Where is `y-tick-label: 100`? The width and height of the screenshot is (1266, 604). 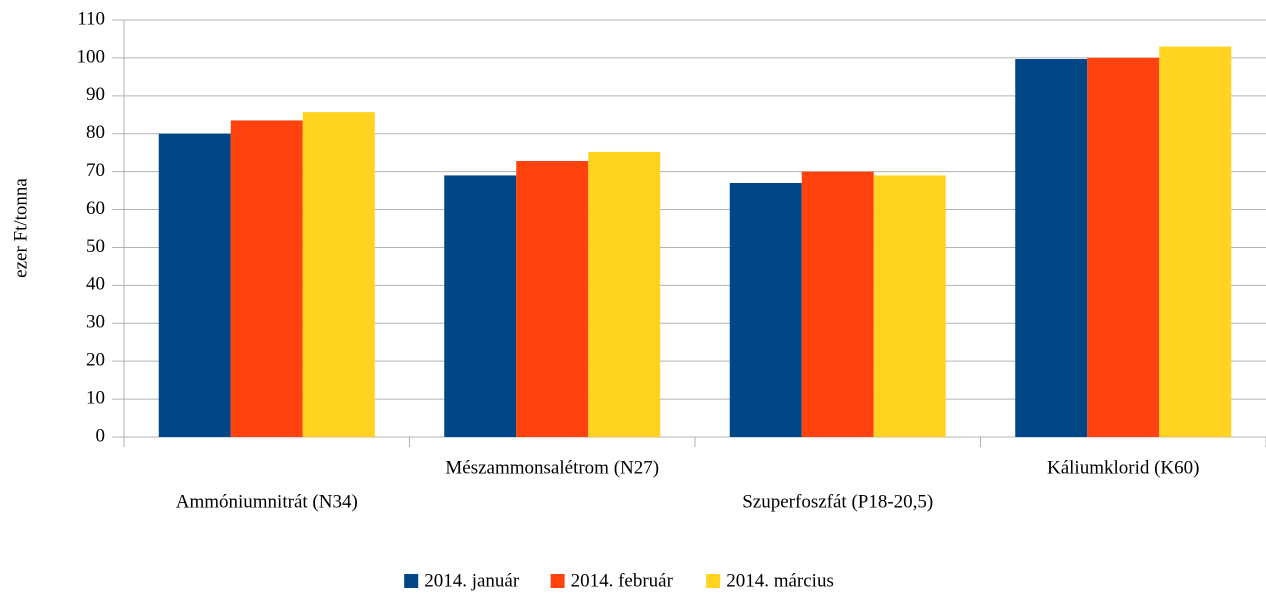
y-tick-label: 100 is located at coordinates (91, 56).